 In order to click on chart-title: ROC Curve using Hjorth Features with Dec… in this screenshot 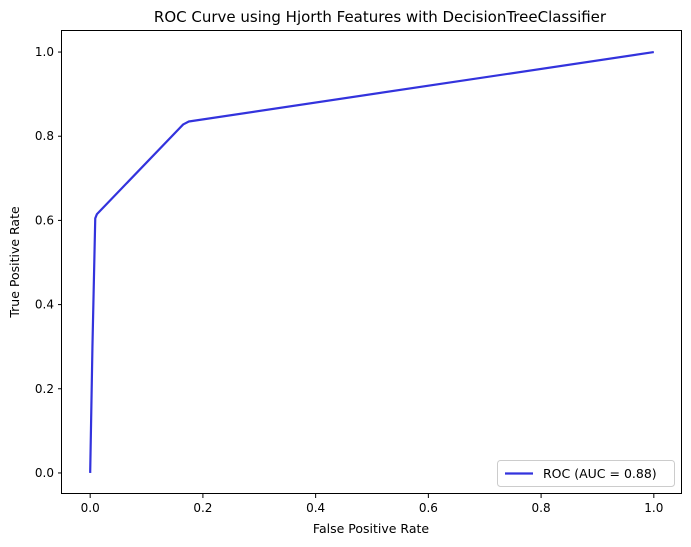, I will do `click(380, 17)`.